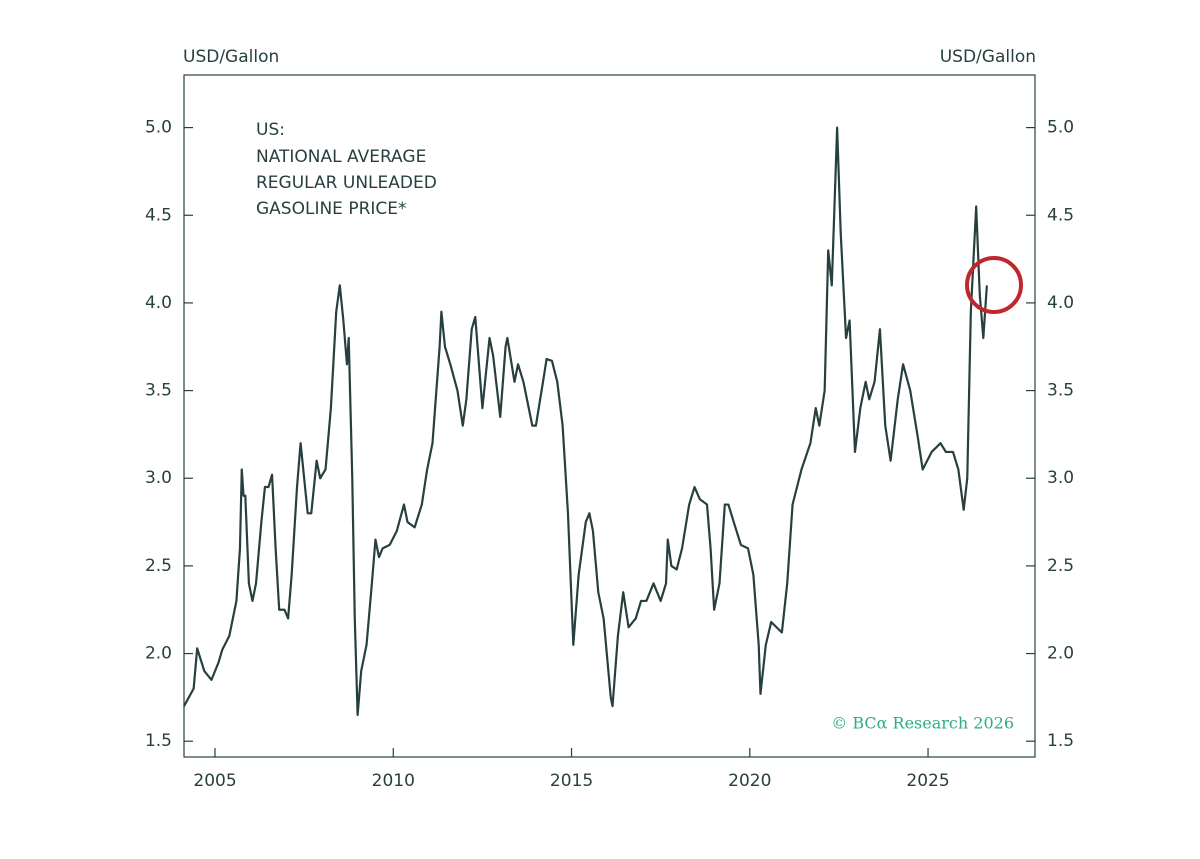  Describe the element at coordinates (1060, 215) in the screenshot. I see `y2-tick-label: 4.5` at that location.